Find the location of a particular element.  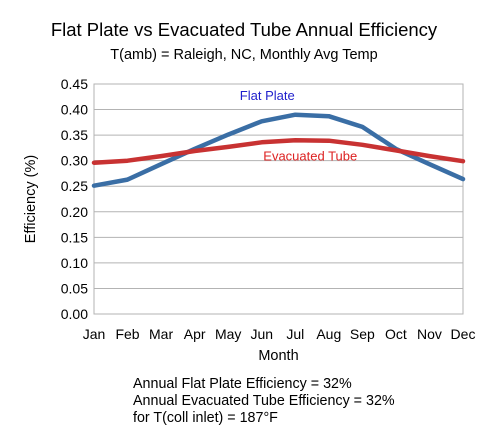

y-tick-label: 0.00 is located at coordinates (74, 314).